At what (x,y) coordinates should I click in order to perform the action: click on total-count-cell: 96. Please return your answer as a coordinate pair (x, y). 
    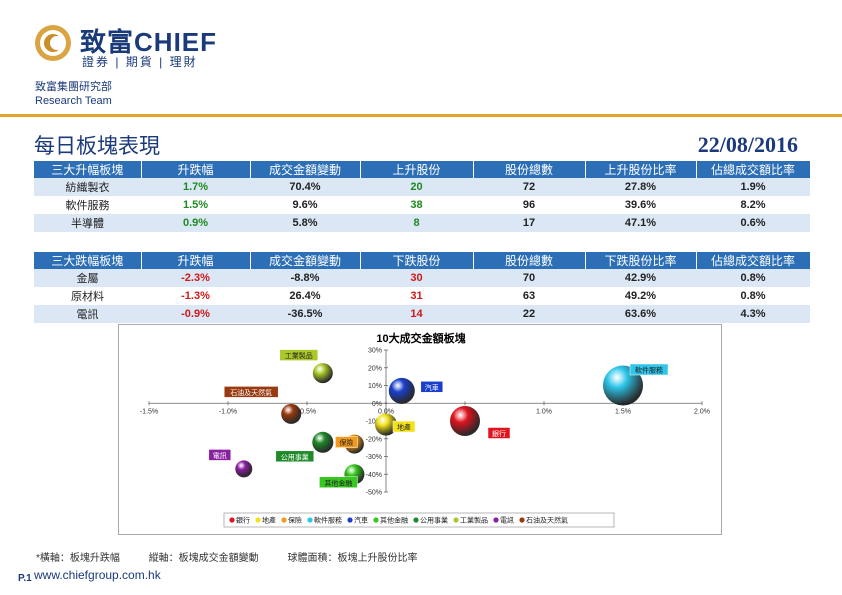
    Looking at the image, I should click on (529, 205).